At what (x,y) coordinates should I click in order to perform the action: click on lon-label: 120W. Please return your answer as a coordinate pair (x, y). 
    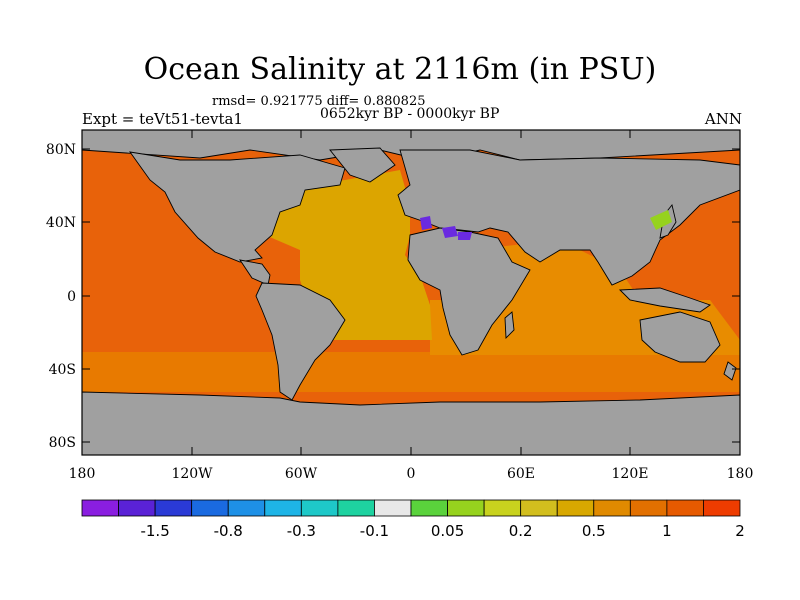
    Looking at the image, I should click on (192, 474).